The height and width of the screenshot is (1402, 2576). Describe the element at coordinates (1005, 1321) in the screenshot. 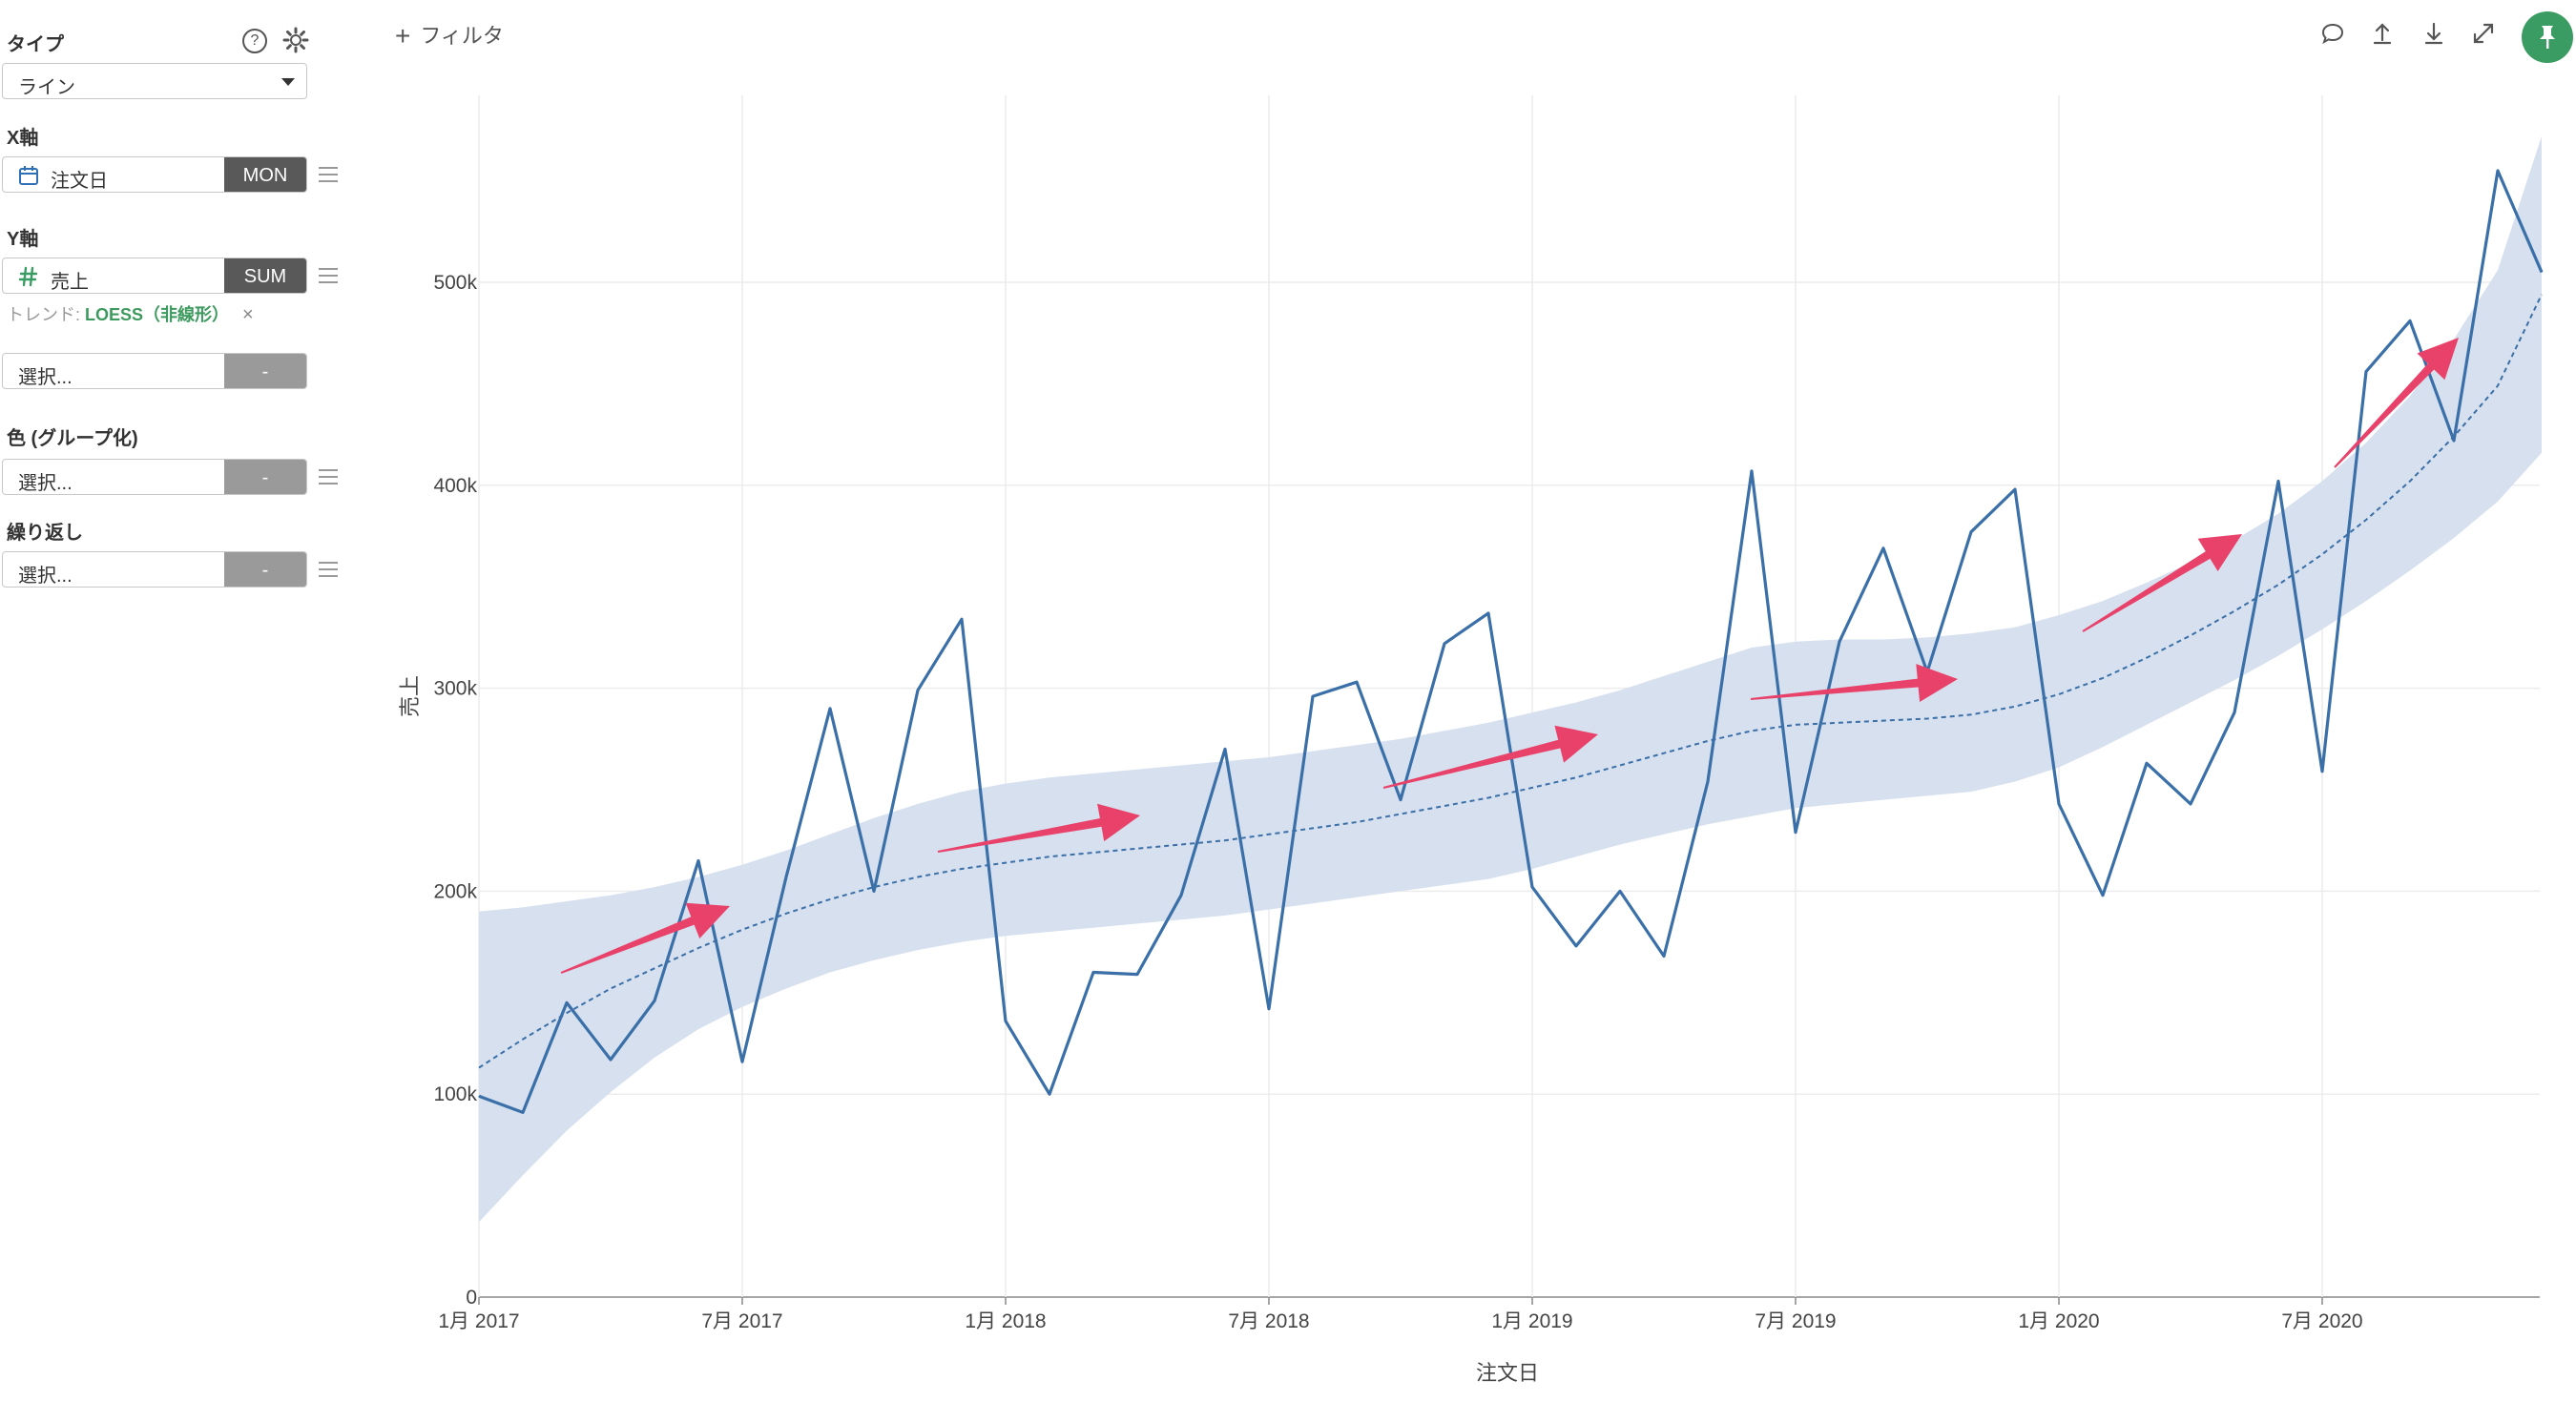

I see `x-tick-label: 1月 2018` at that location.